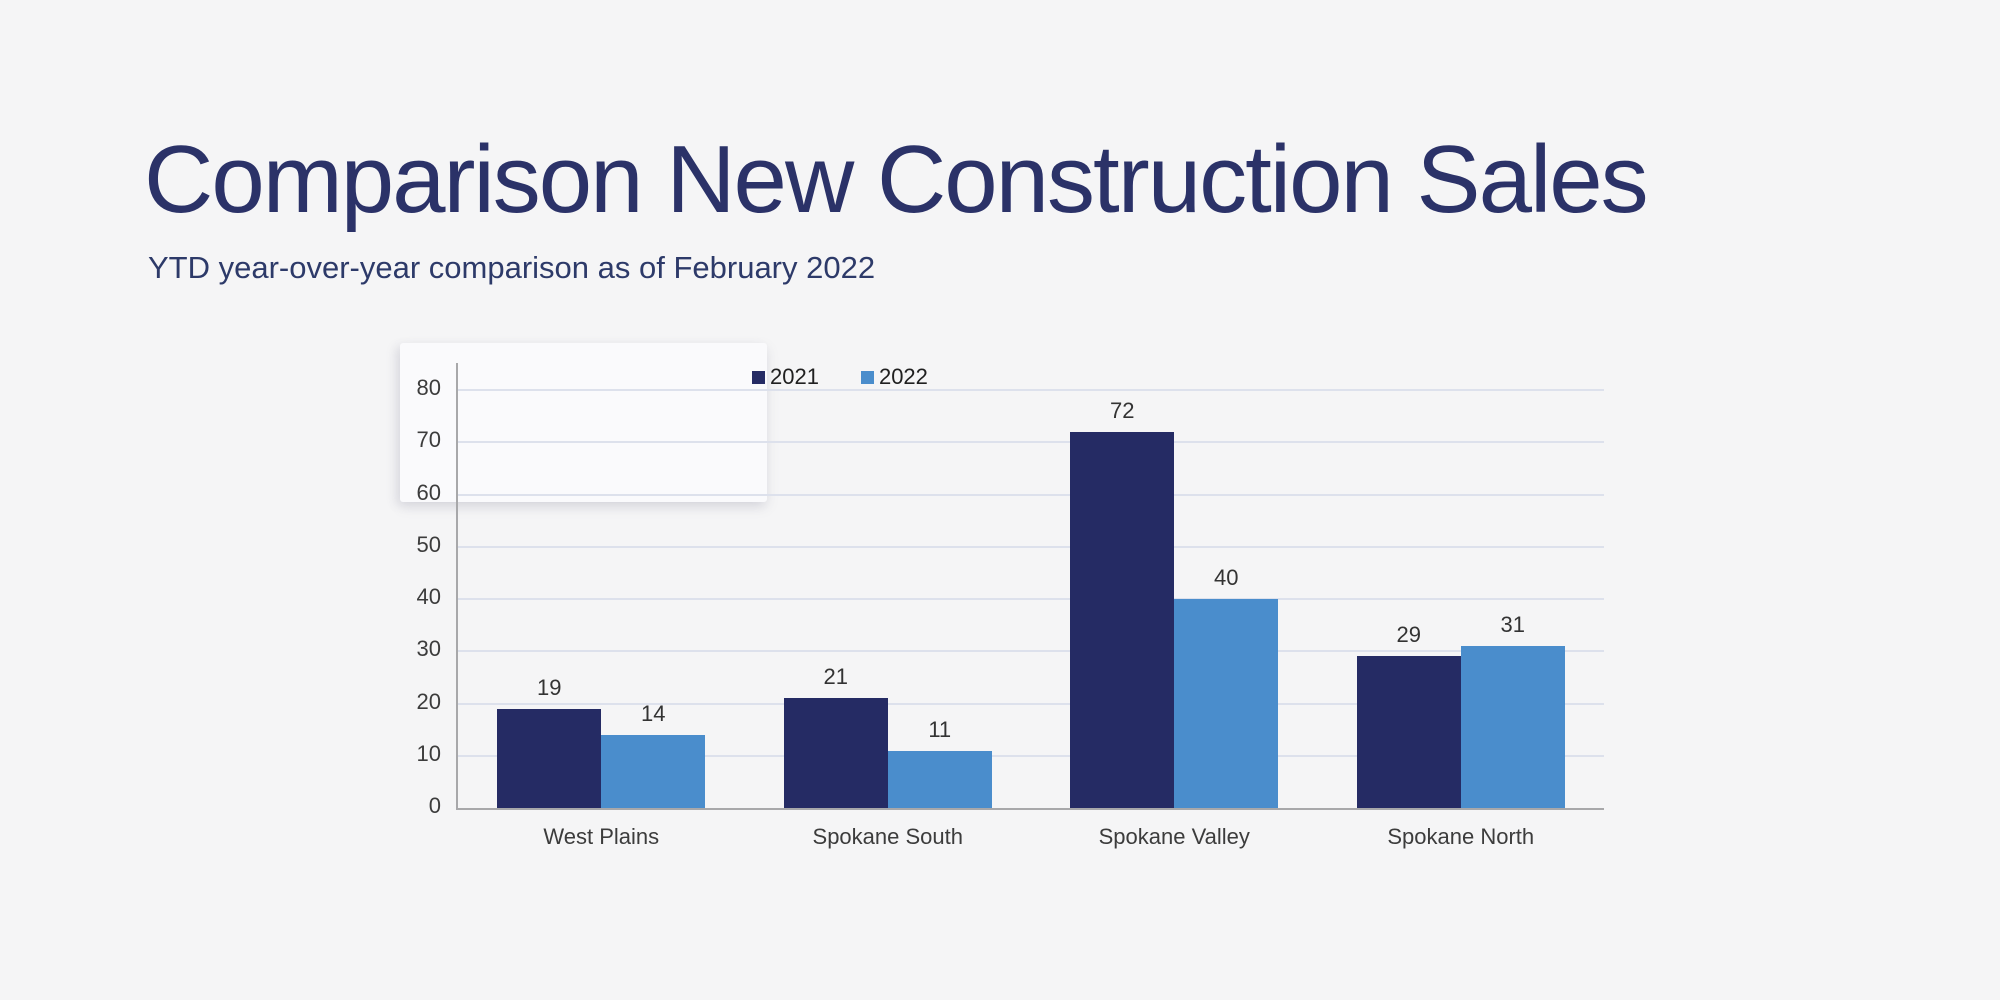  Describe the element at coordinates (840, 377) in the screenshot. I see `chart-legend: 2021 2022` at that location.